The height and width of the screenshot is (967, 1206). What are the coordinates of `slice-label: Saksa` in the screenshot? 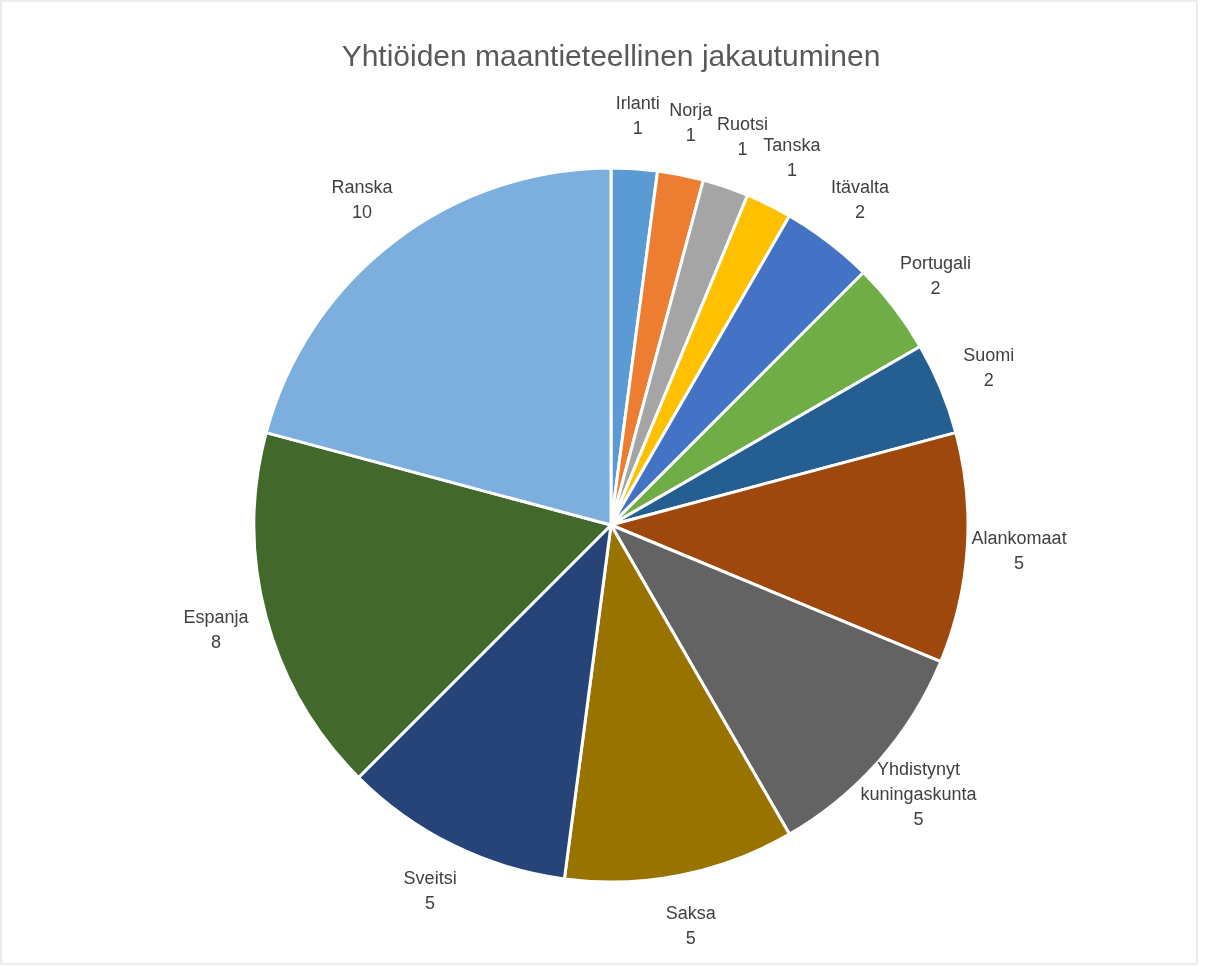 It's located at (691, 912).